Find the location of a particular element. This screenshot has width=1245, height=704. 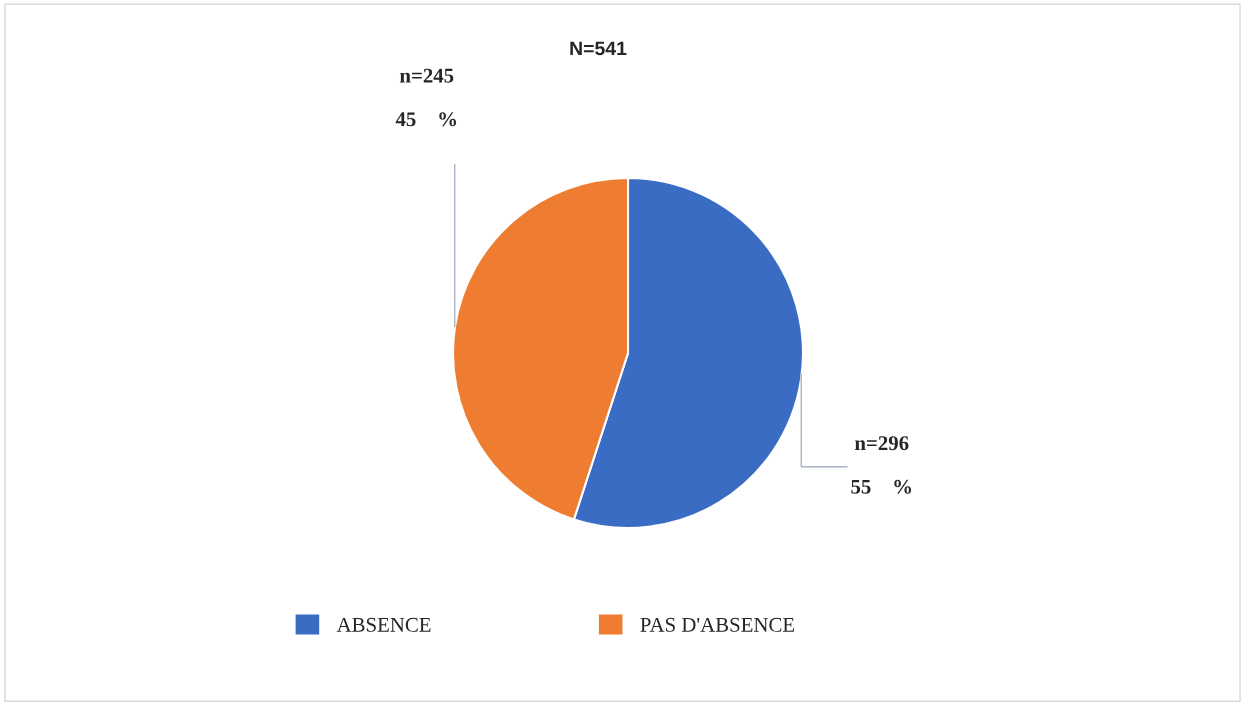

legend-label: ABSENCE is located at coordinates (383, 624).